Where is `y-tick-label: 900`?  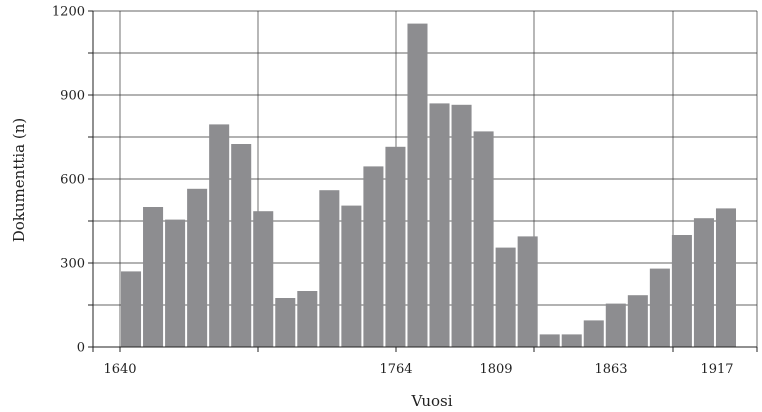
y-tick-label: 900 is located at coordinates (72, 96).